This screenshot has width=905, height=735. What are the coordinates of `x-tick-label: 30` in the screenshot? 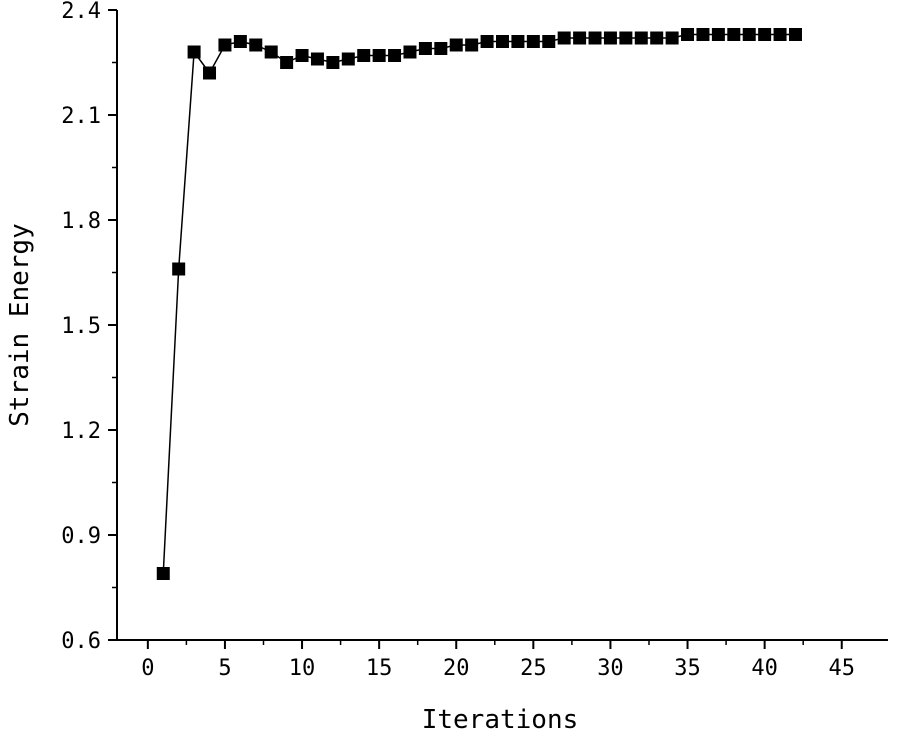 It's located at (610, 668).